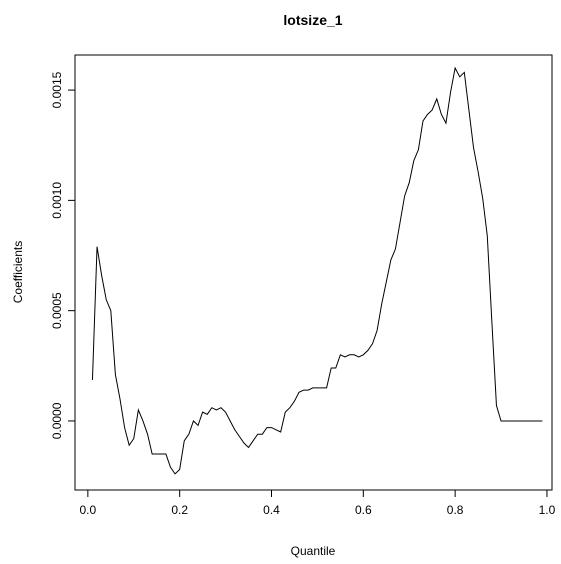 The height and width of the screenshot is (564, 561). What do you see at coordinates (57, 89) in the screenshot?
I see `y-tick-label: 0.0015` at bounding box center [57, 89].